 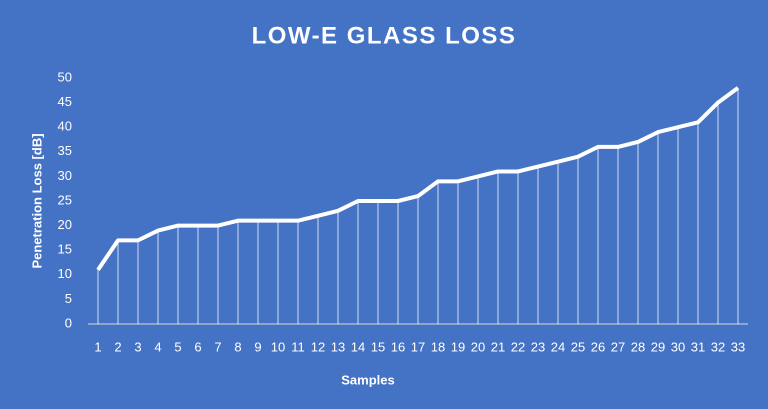 What do you see at coordinates (65, 273) in the screenshot?
I see `y-tick-label: 10` at bounding box center [65, 273].